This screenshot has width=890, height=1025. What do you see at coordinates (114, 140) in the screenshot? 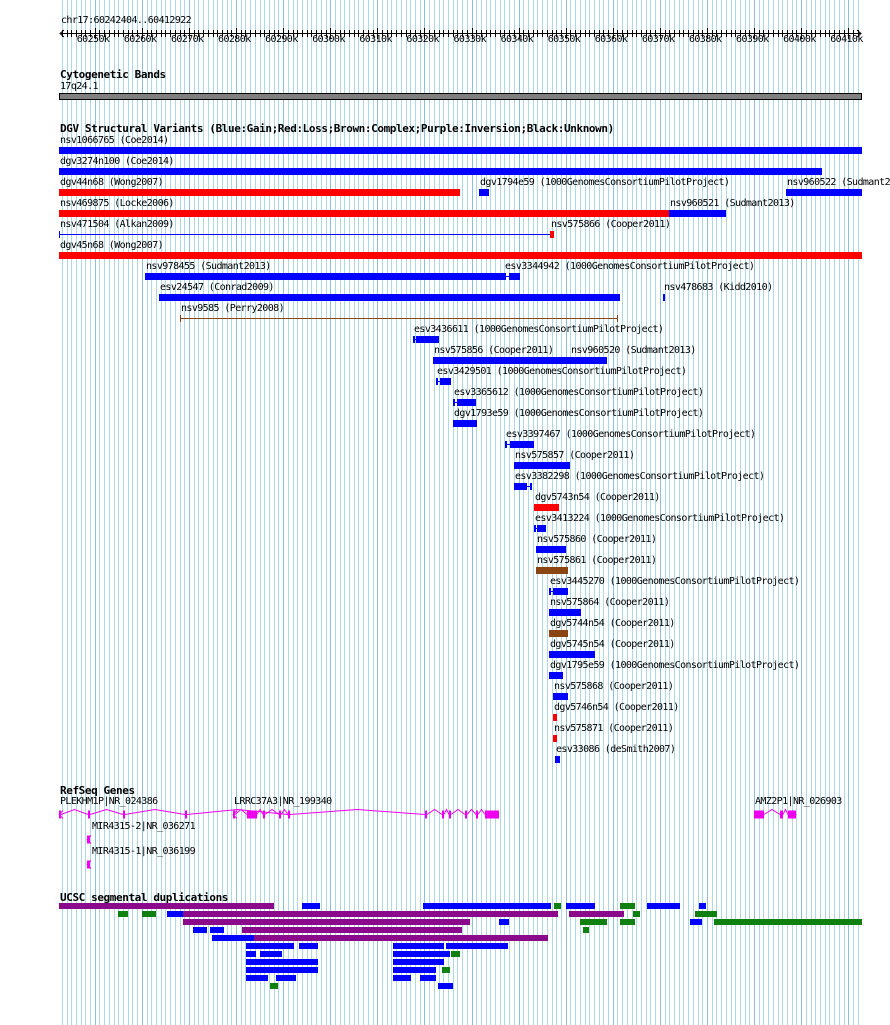
I see `variant-label: nsv1066765 (Coe2014)` at bounding box center [114, 140].